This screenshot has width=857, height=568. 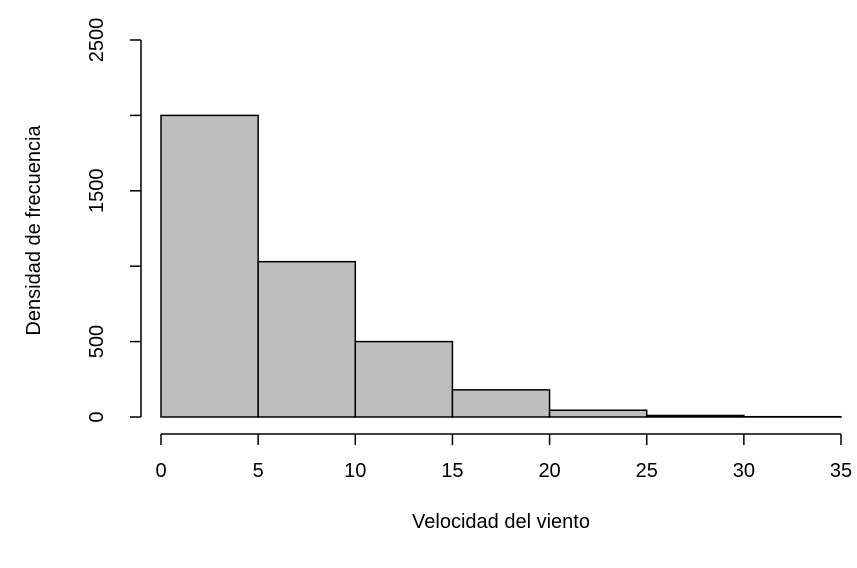 I want to click on x-tick-label: 30, so click(x=744, y=471).